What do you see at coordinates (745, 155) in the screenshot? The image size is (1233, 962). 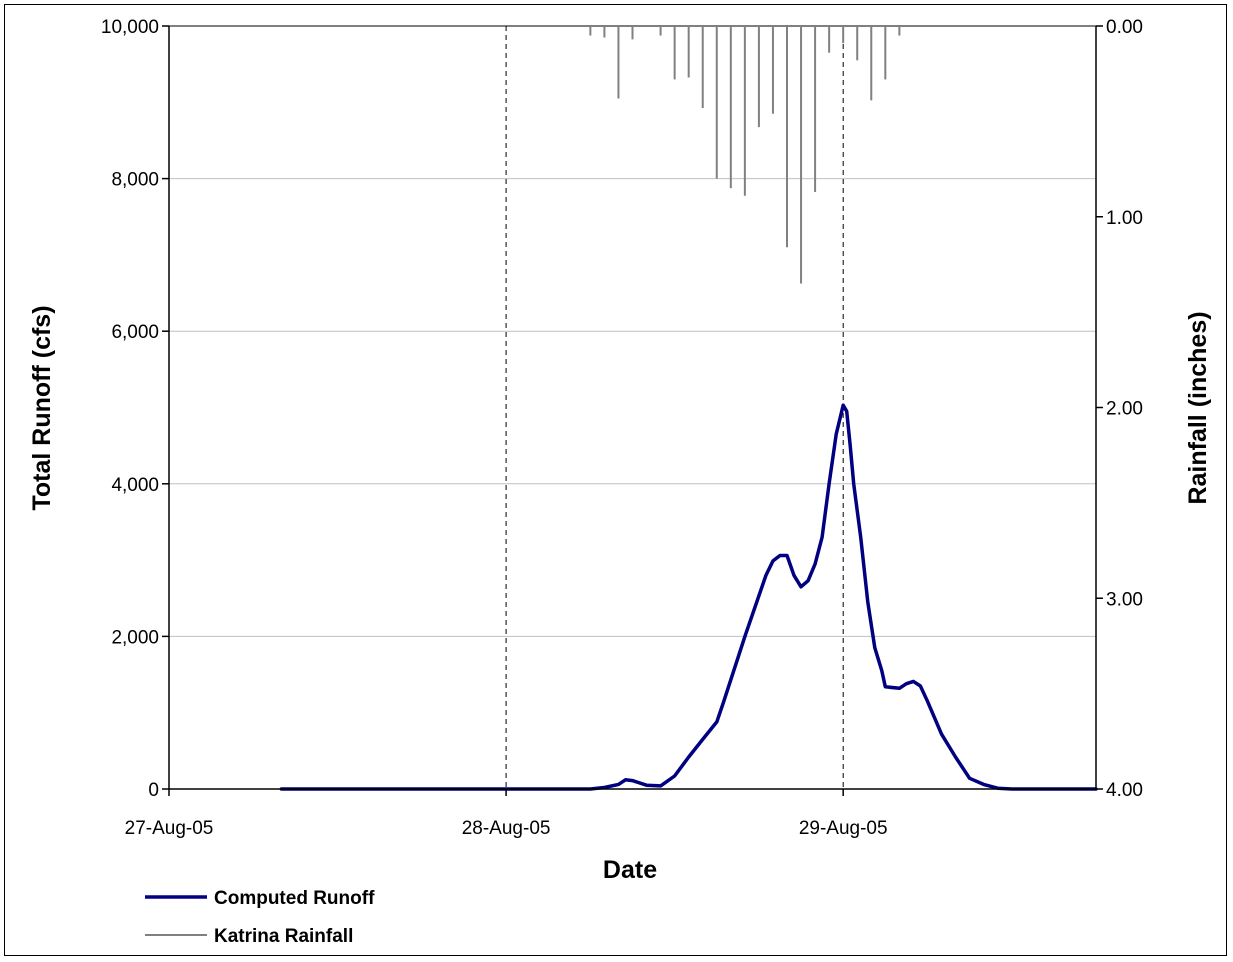 I see `rainfall-series` at bounding box center [745, 155].